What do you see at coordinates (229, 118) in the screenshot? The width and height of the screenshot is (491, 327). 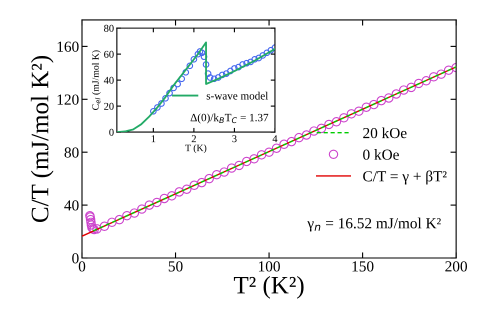 I see `annotation: Δ(0)/k$_{B}$T$_{C}$ = 1.37` at bounding box center [229, 118].